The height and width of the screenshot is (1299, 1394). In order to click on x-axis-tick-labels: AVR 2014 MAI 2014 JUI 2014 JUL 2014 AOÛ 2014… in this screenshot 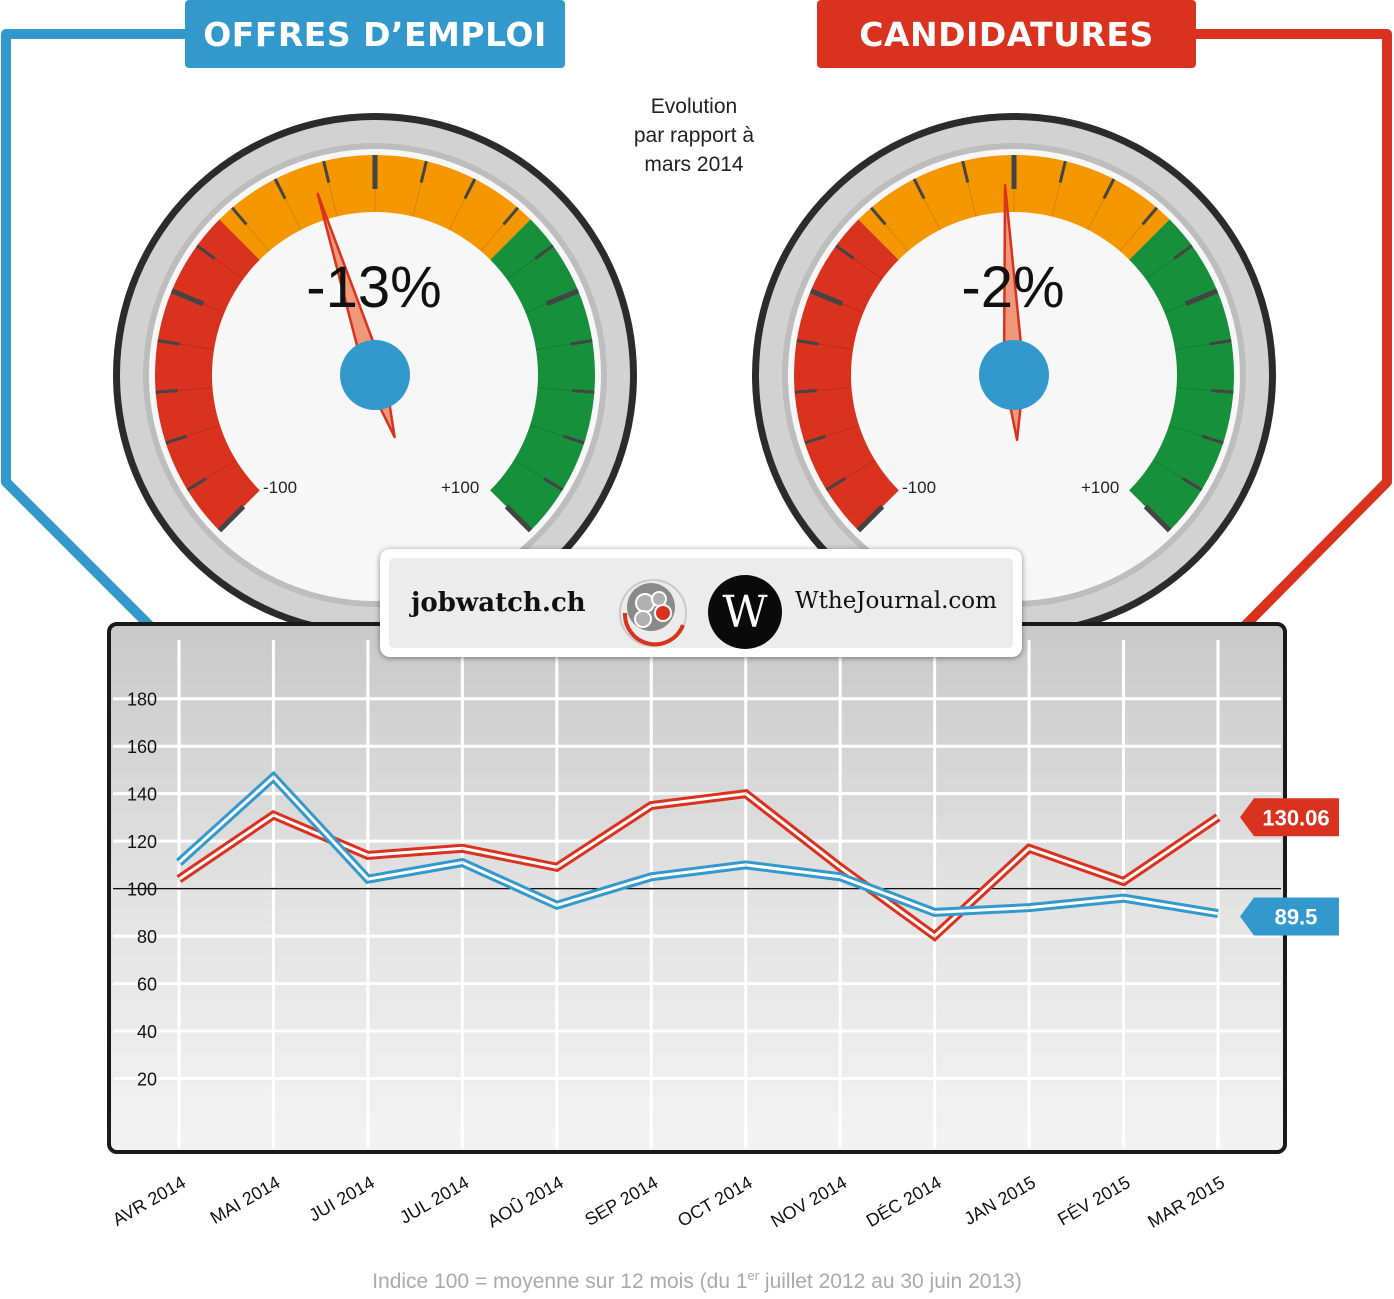, I will do `click(668, 1201)`.